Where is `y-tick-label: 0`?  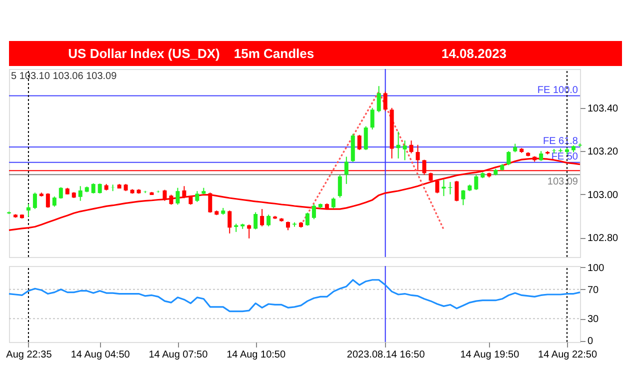
y-tick-label: 0 is located at coordinates (591, 342).